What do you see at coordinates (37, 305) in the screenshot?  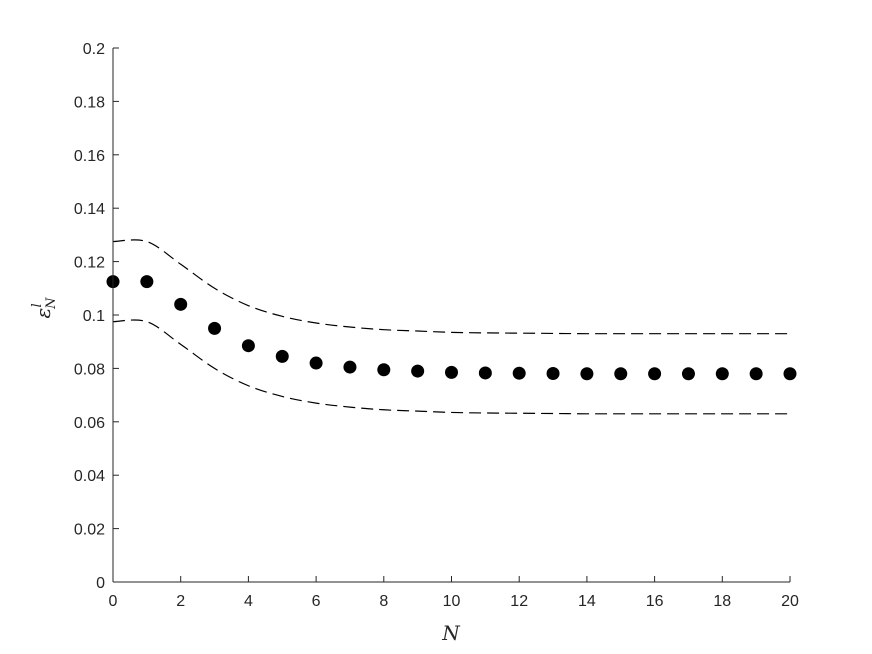 I see `y-axis-label-superscript: l` at bounding box center [37, 305].